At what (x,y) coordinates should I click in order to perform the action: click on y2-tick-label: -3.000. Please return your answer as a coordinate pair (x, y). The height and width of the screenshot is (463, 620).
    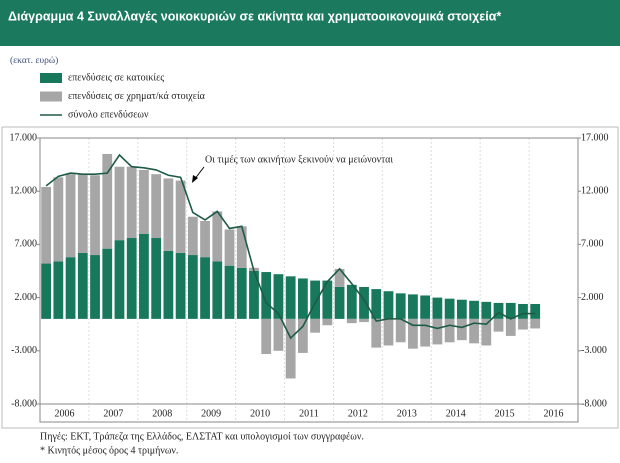
    Looking at the image, I should click on (594, 350).